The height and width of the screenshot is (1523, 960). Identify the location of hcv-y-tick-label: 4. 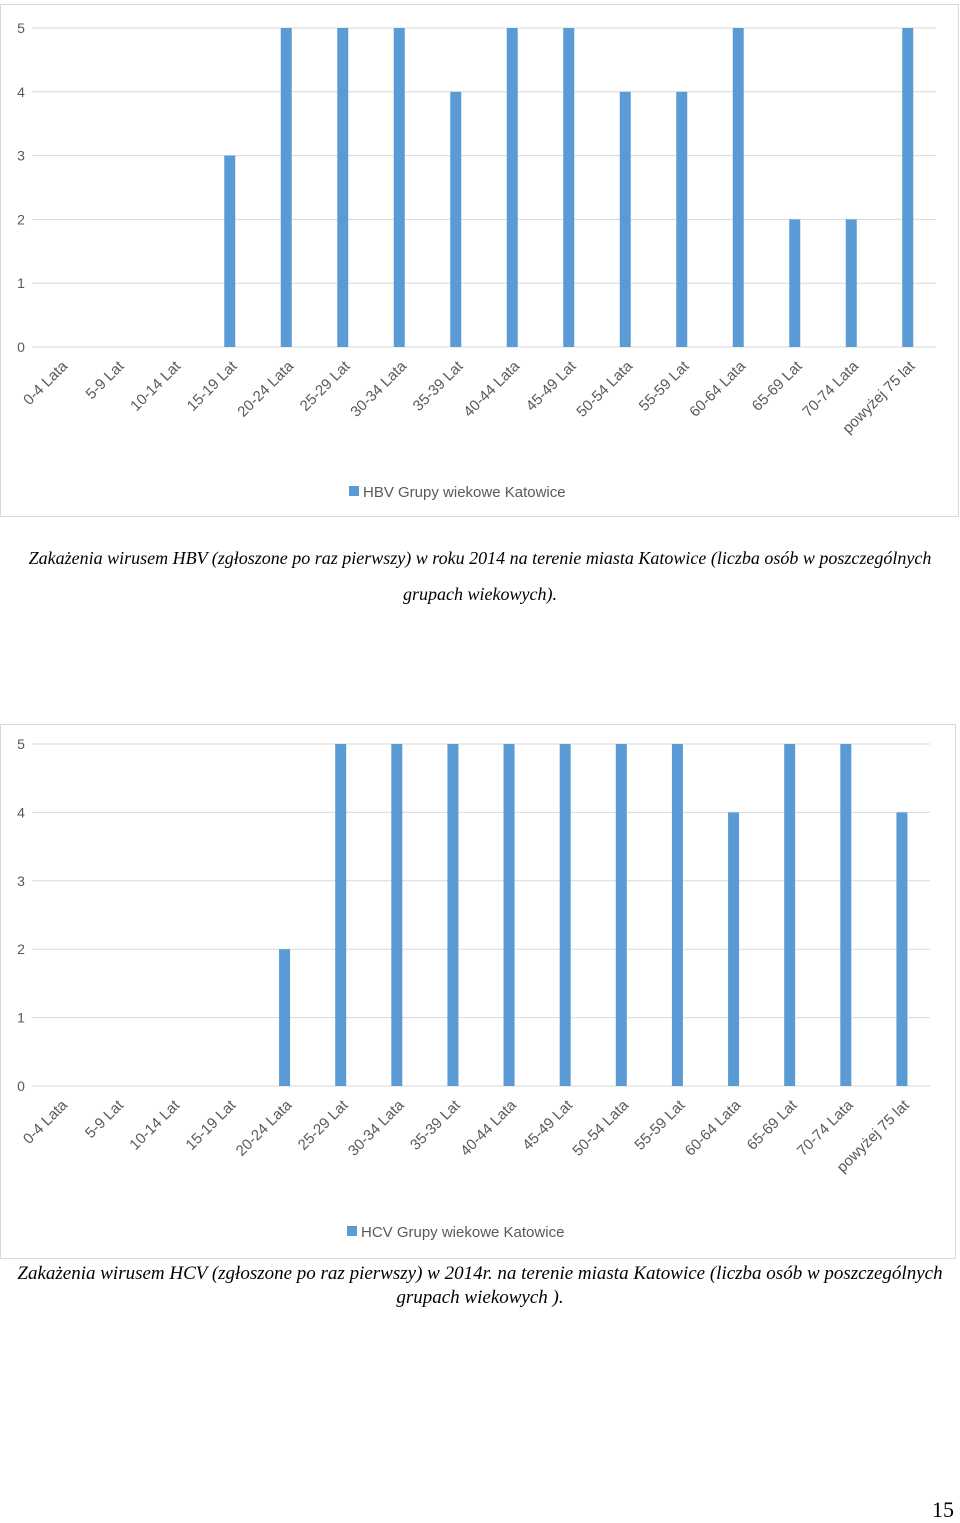
(21, 812).